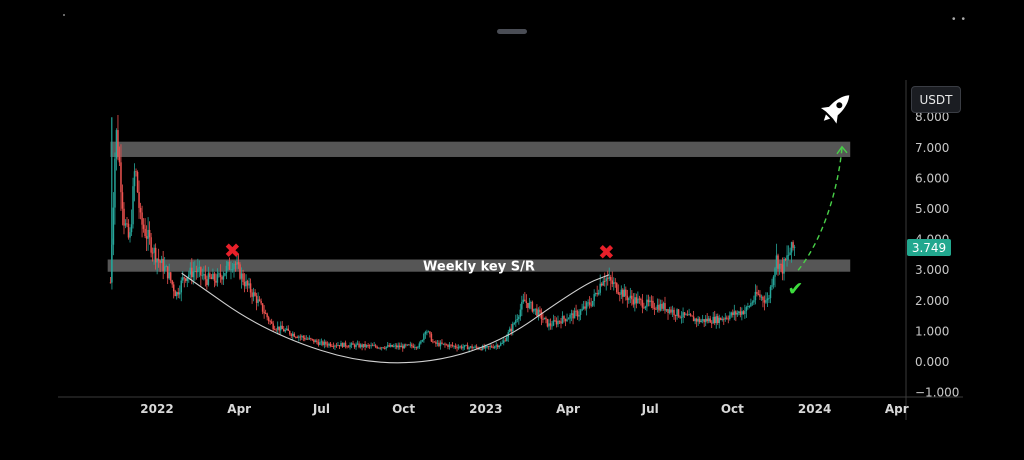 The image size is (1024, 460). What do you see at coordinates (403, 409) in the screenshot?
I see `x-tick-label: Oct` at bounding box center [403, 409].